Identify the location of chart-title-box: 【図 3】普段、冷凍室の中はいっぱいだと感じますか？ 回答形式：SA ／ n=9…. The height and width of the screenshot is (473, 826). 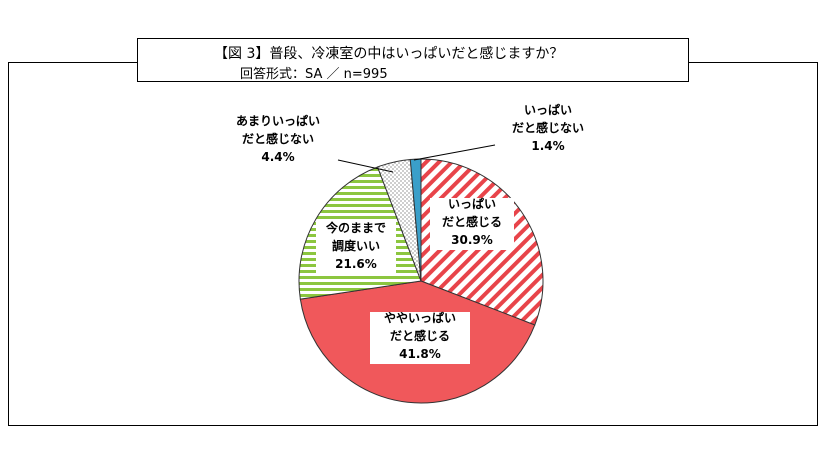
(413, 60).